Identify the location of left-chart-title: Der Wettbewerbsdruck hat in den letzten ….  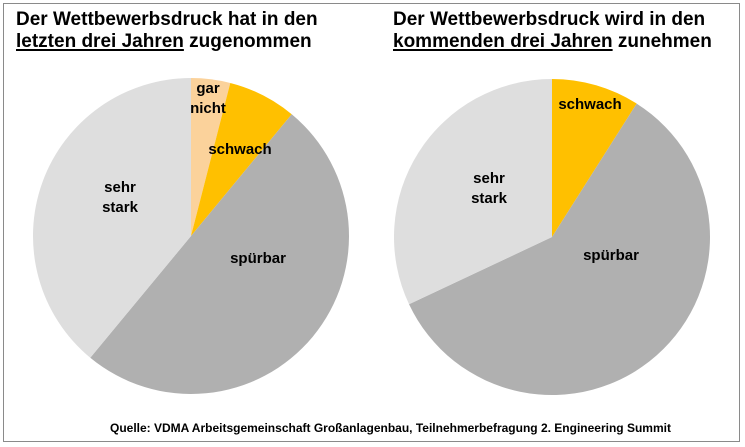
(167, 31).